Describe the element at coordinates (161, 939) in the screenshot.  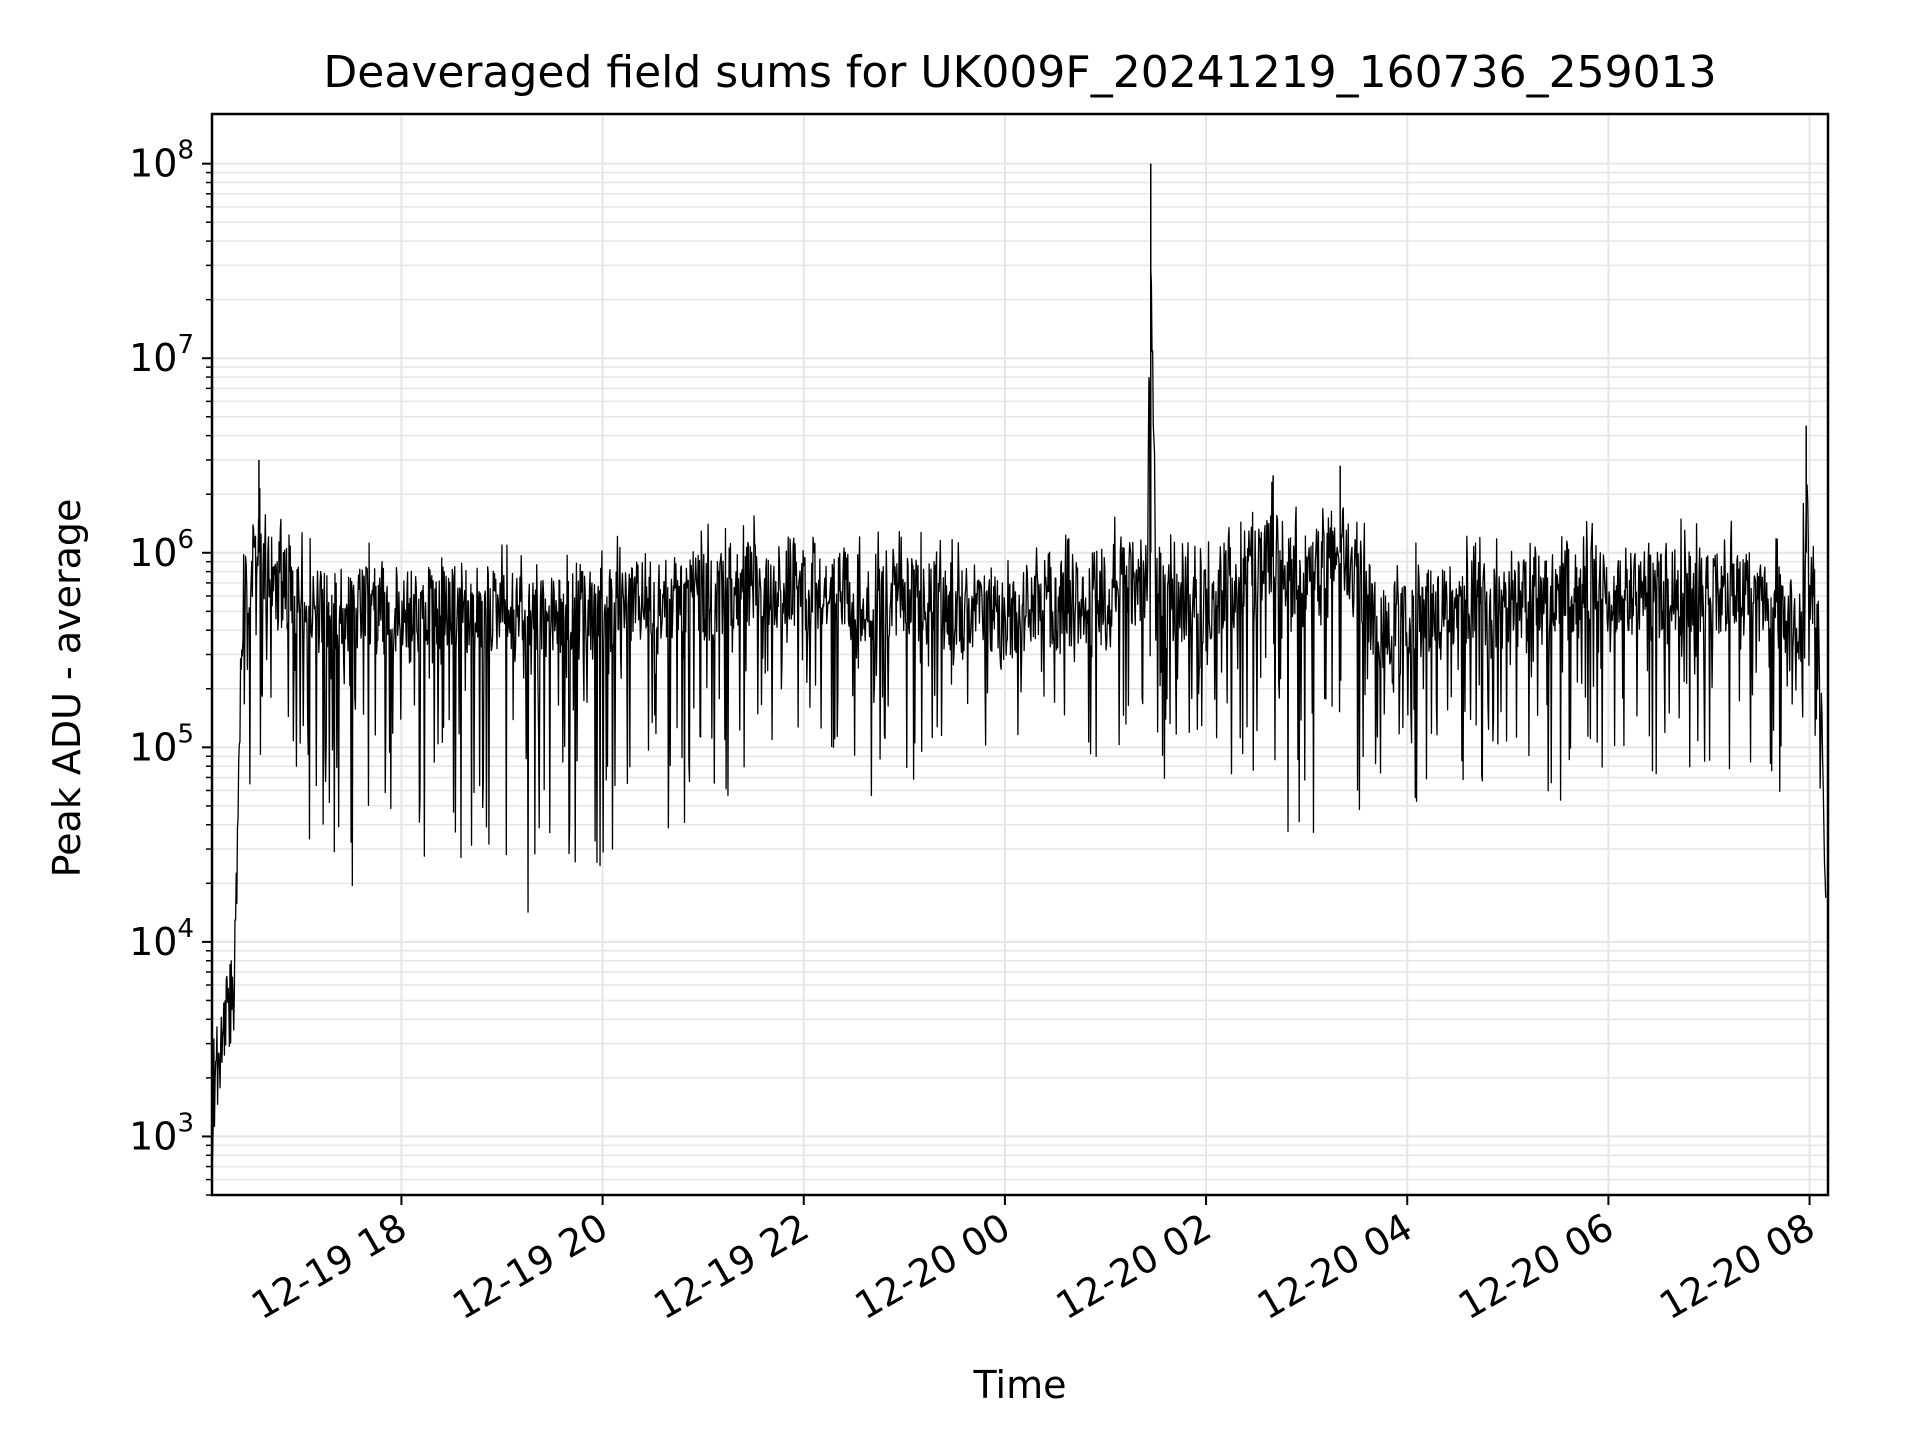
I see `y-tick-label: 10⁴` at that location.